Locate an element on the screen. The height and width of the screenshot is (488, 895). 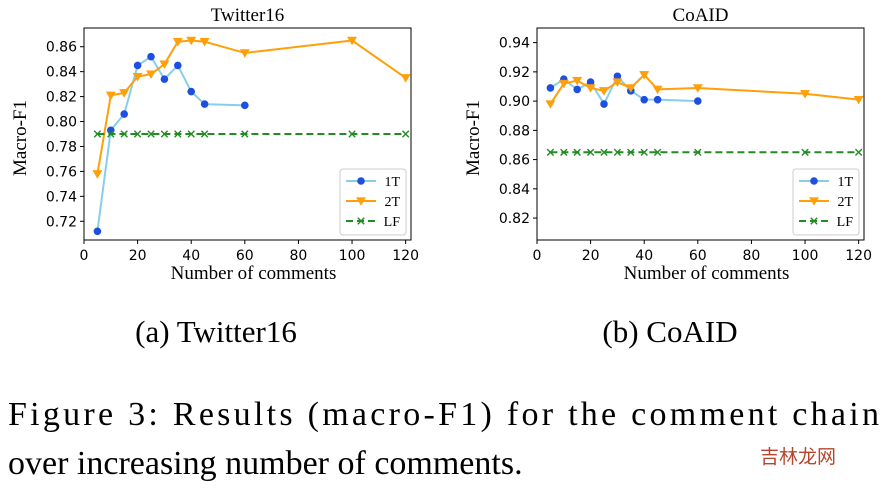
series-line-2t is located at coordinates (704, 89).